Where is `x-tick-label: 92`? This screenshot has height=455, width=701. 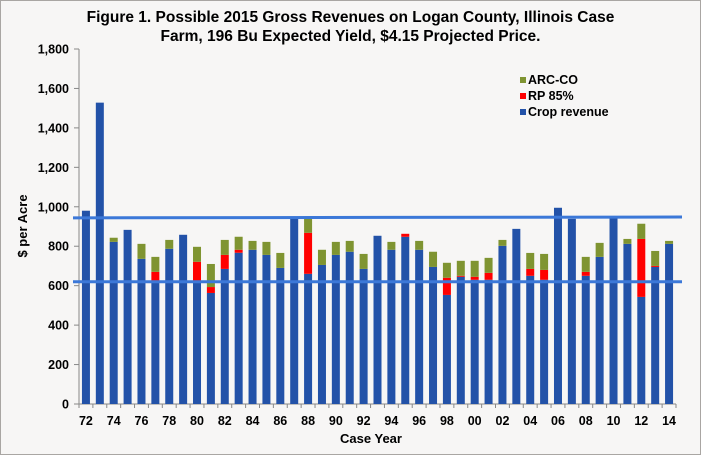 x-tick-label: 92 is located at coordinates (364, 421).